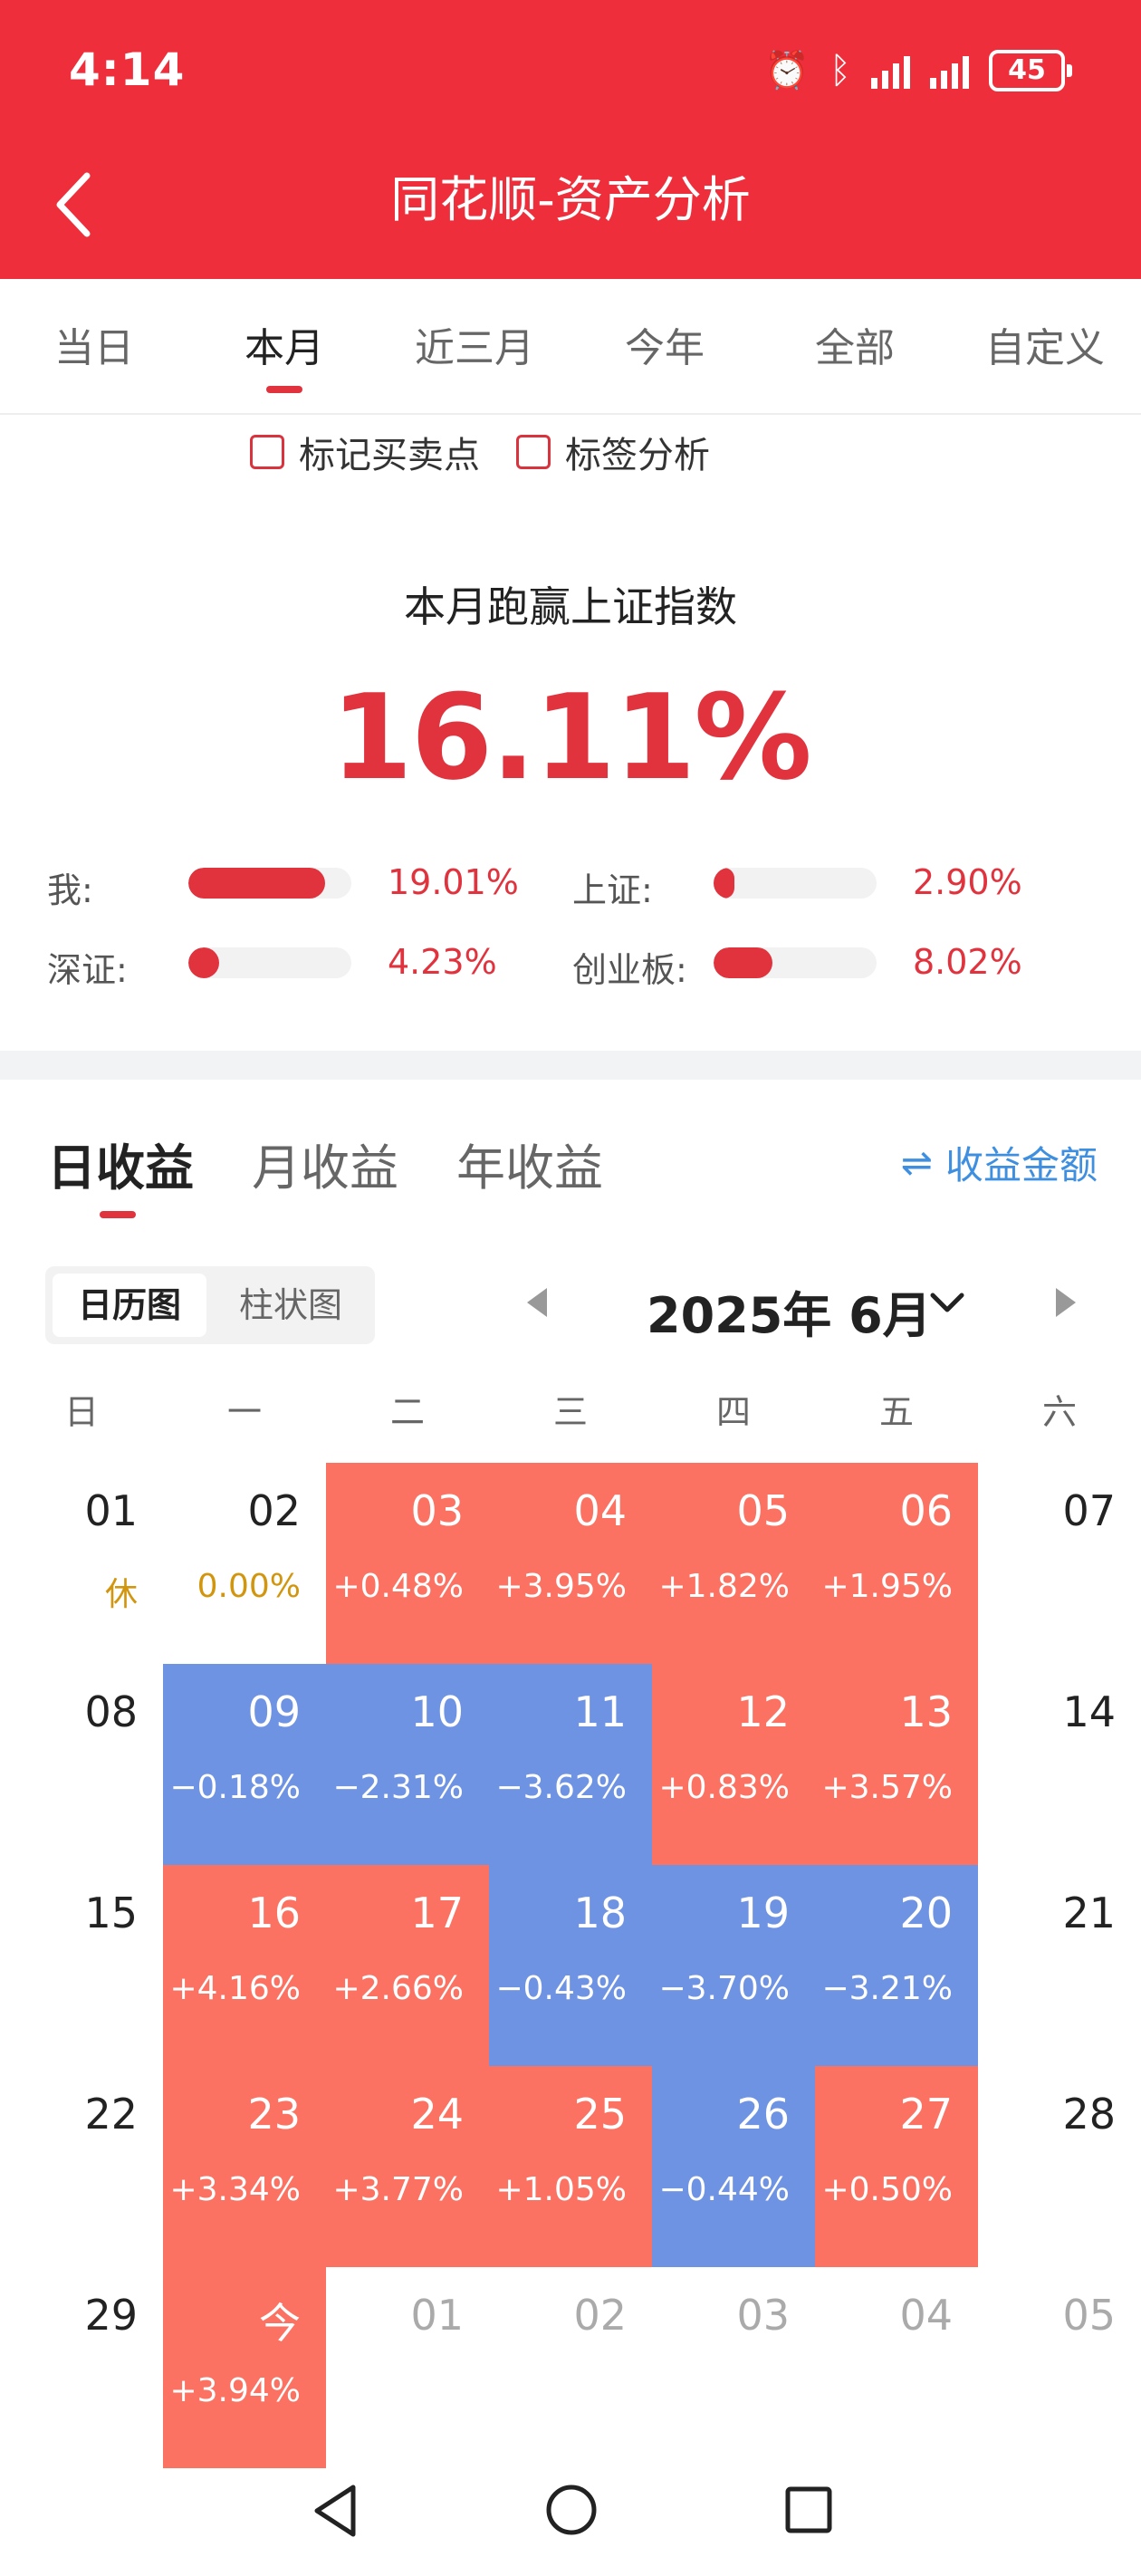 Image resolution: width=1141 pixels, height=2576 pixels. Describe the element at coordinates (121, 1168) in the screenshot. I see `tab-daily-return: 日收益` at that location.